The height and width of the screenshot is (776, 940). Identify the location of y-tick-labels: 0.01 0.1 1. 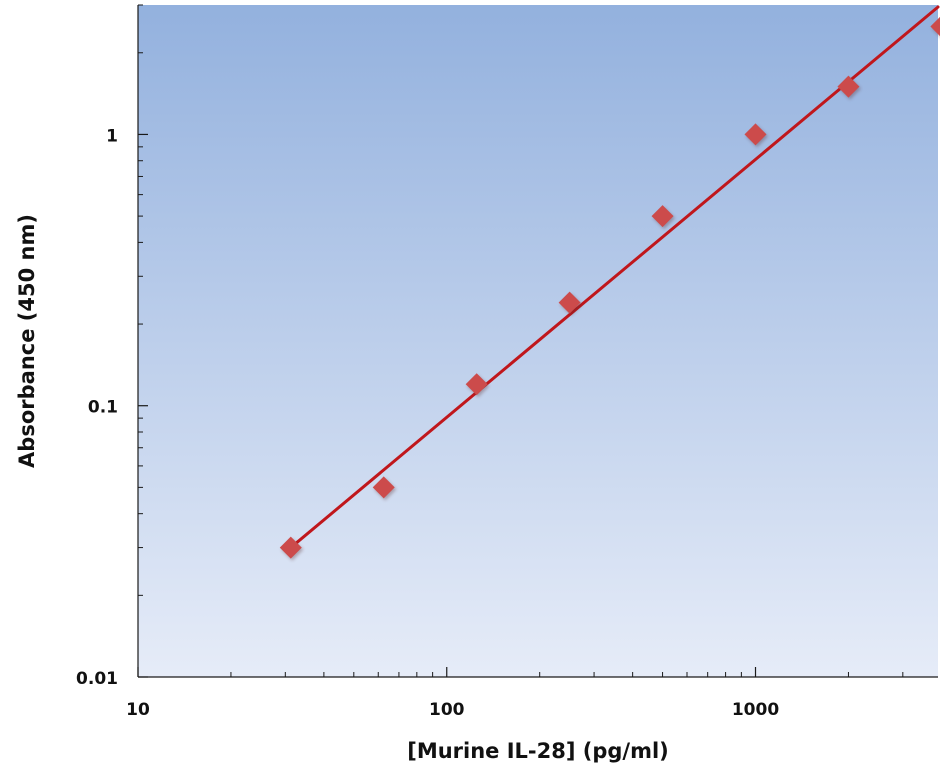
(97, 407).